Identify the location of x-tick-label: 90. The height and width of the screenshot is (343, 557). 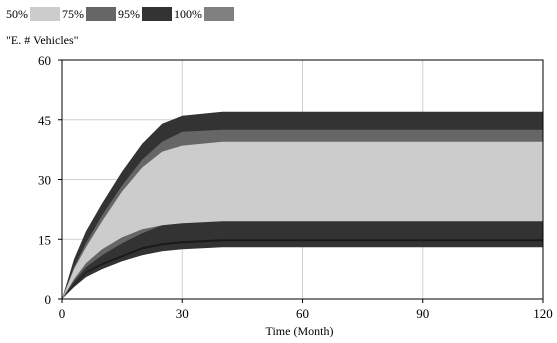
(422, 313).